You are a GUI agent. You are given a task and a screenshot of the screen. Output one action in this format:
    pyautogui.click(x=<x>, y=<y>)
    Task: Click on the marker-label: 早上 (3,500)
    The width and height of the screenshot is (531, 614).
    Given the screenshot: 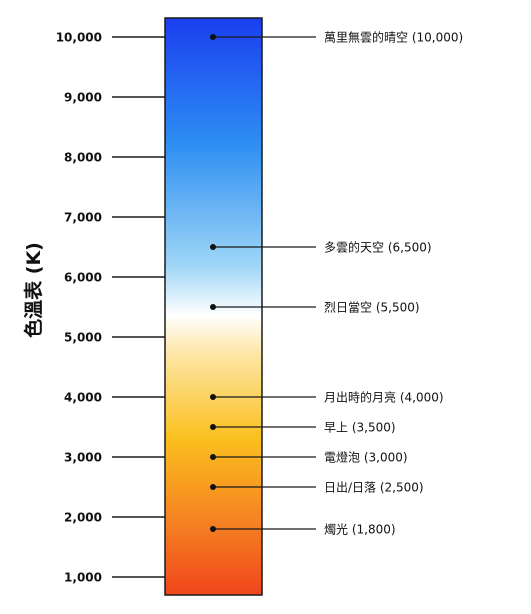 What is the action you would take?
    pyautogui.click(x=360, y=428)
    